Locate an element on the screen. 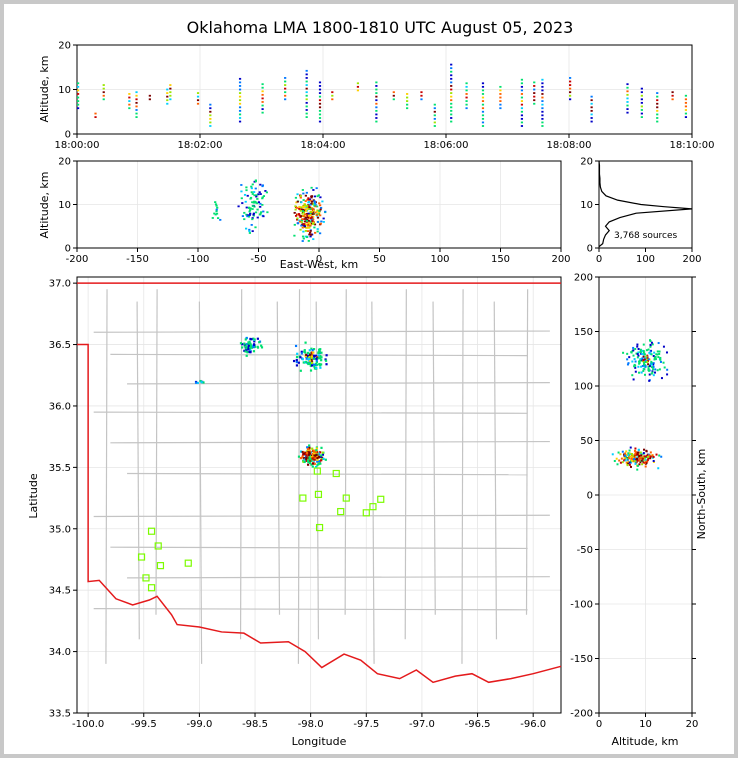 Image resolution: width=738 pixels, height=758 pixels. x-tick-label: -98.0 is located at coordinates (311, 724).